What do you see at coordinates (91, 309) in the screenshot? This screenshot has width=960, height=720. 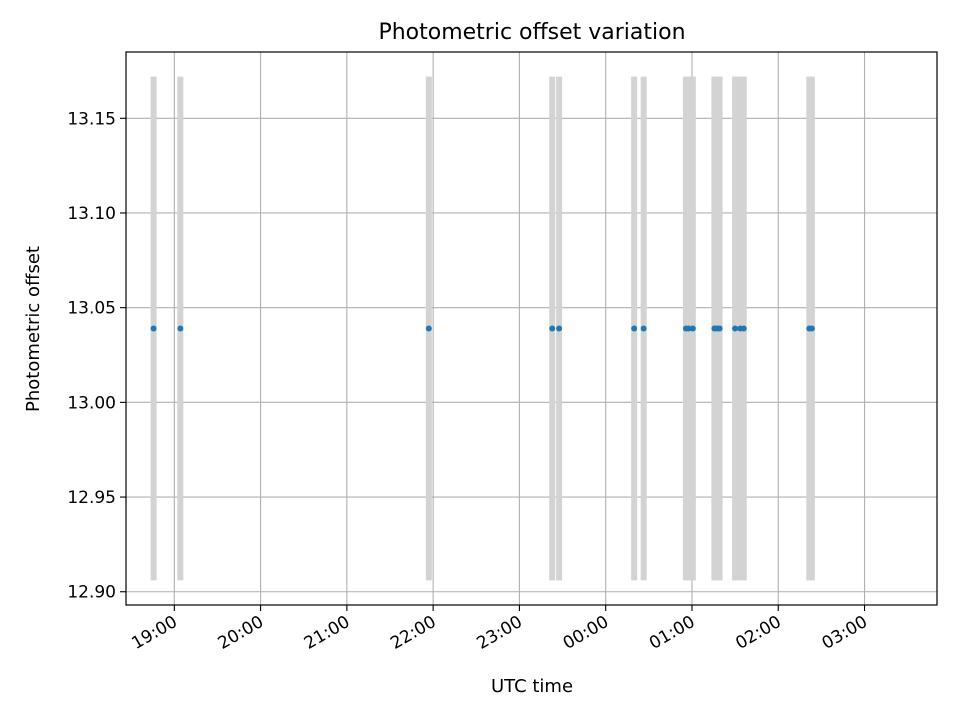 I see `y-tick-label: 13.05` at bounding box center [91, 309].